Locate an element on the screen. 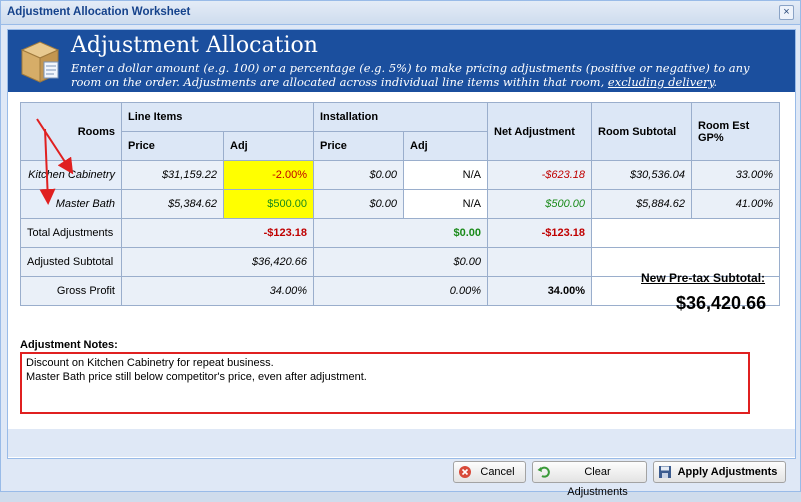  content-footer is located at coordinates (401, 443).